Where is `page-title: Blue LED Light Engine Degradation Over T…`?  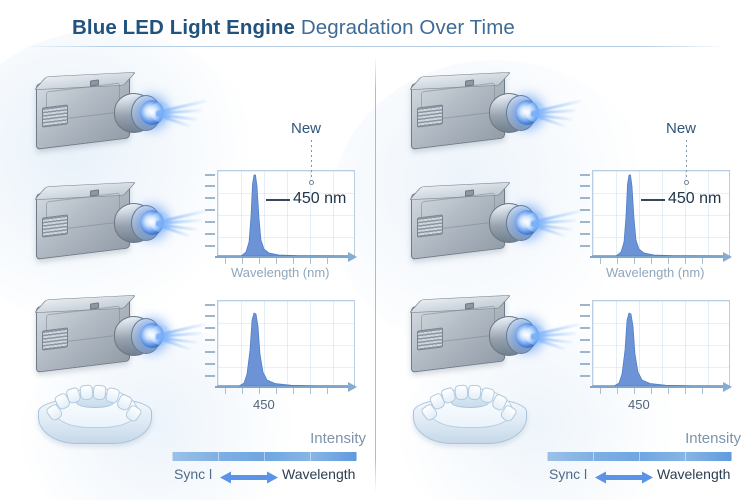
page-title: Blue LED Light Engine Degradation Over T… is located at coordinates (293, 28).